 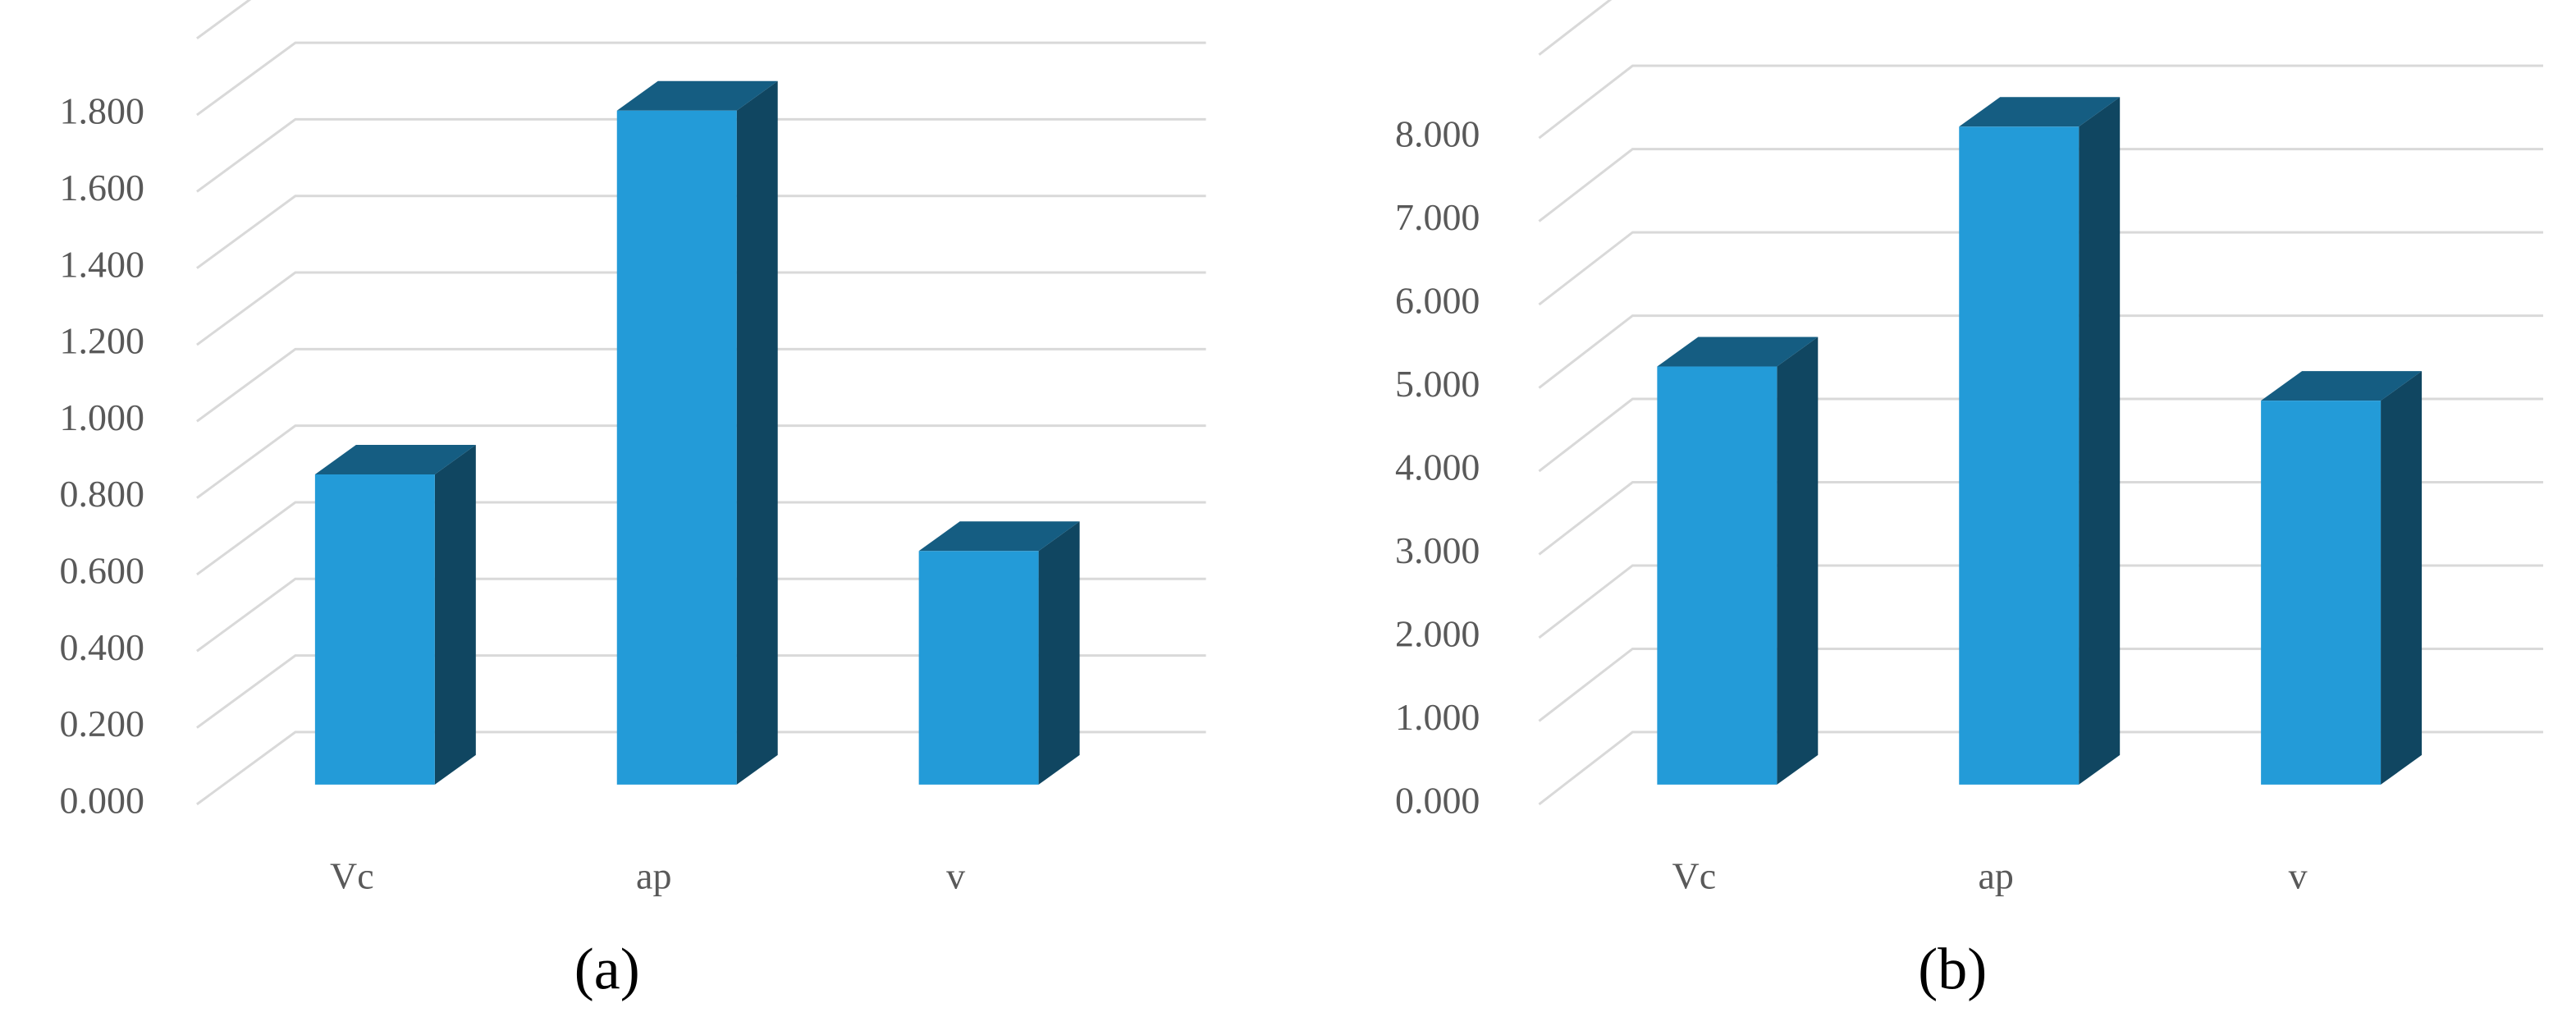 What do you see at coordinates (102, 187) in the screenshot?
I see `y-tick-label: 1.600` at bounding box center [102, 187].